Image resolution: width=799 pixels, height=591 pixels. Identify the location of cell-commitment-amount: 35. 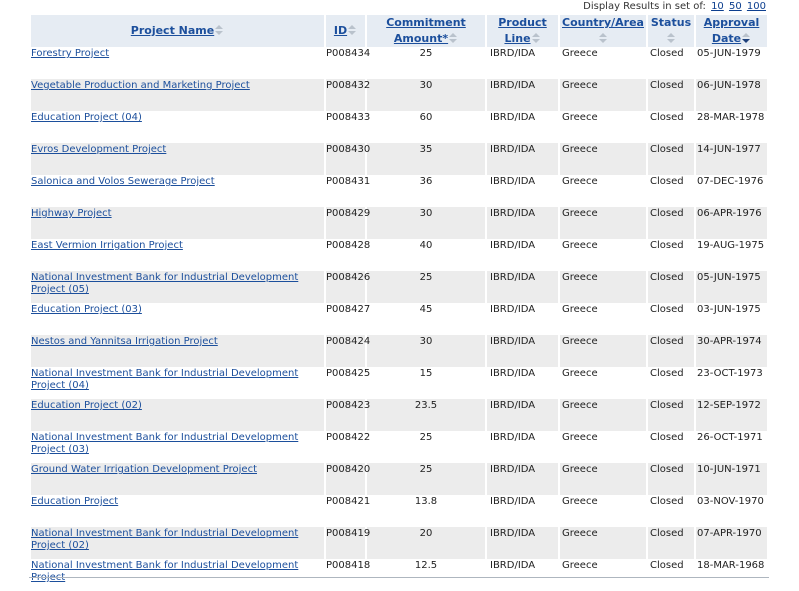
(426, 159).